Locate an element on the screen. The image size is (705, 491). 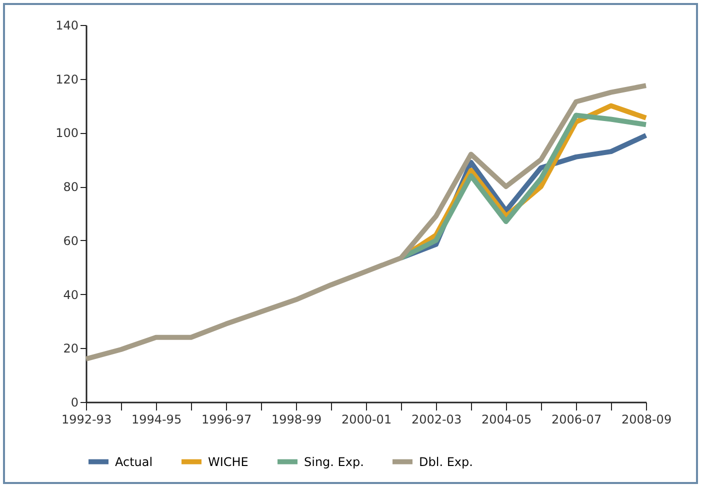
x-tick-label: 2004-05 is located at coordinates (506, 419).